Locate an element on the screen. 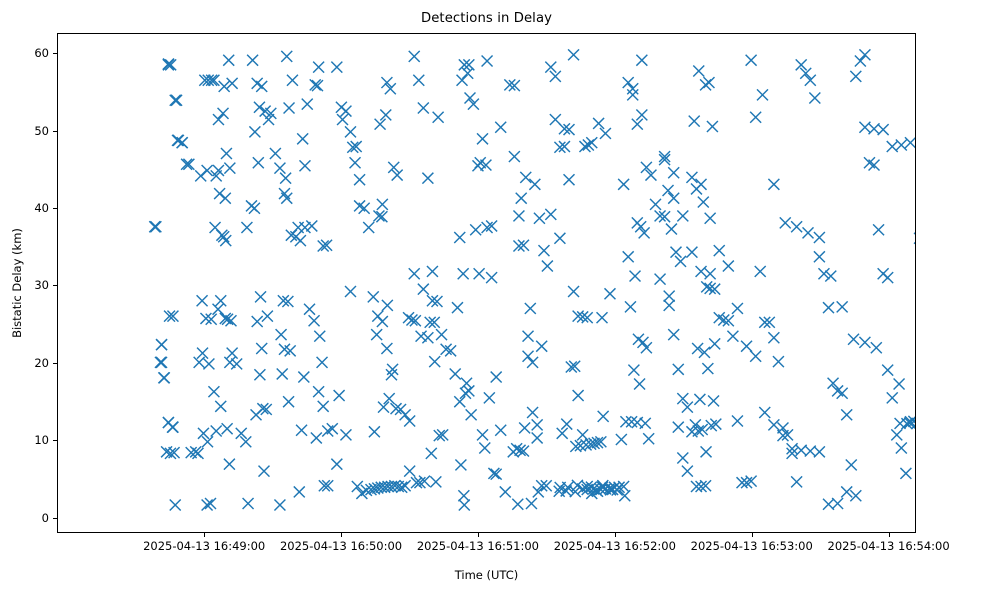  page-title: Detections in Delay is located at coordinates (486, 18).